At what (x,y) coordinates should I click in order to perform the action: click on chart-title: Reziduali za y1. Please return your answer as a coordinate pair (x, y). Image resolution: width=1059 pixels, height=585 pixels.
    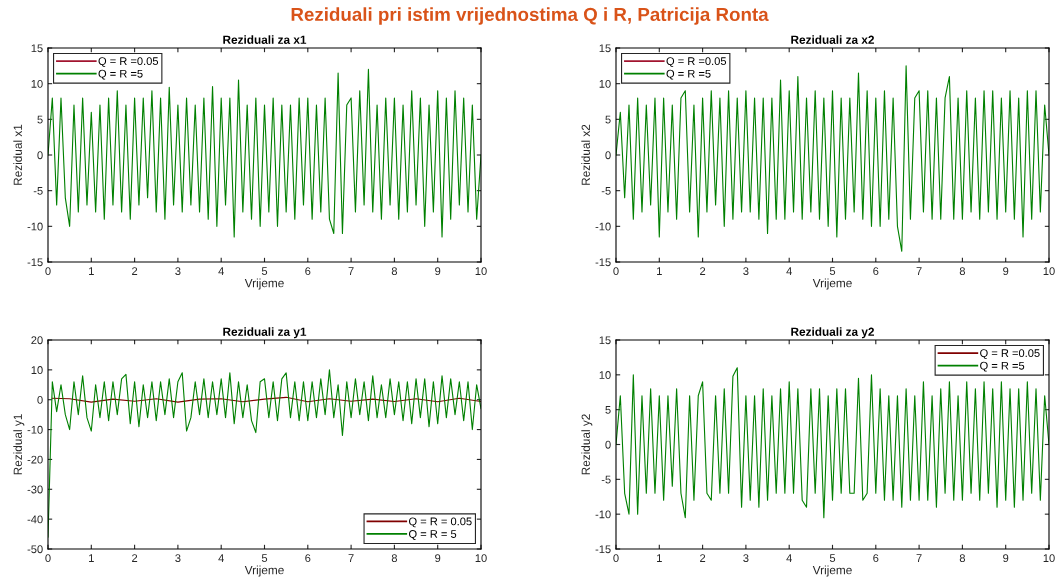
    Looking at the image, I should click on (265, 333).